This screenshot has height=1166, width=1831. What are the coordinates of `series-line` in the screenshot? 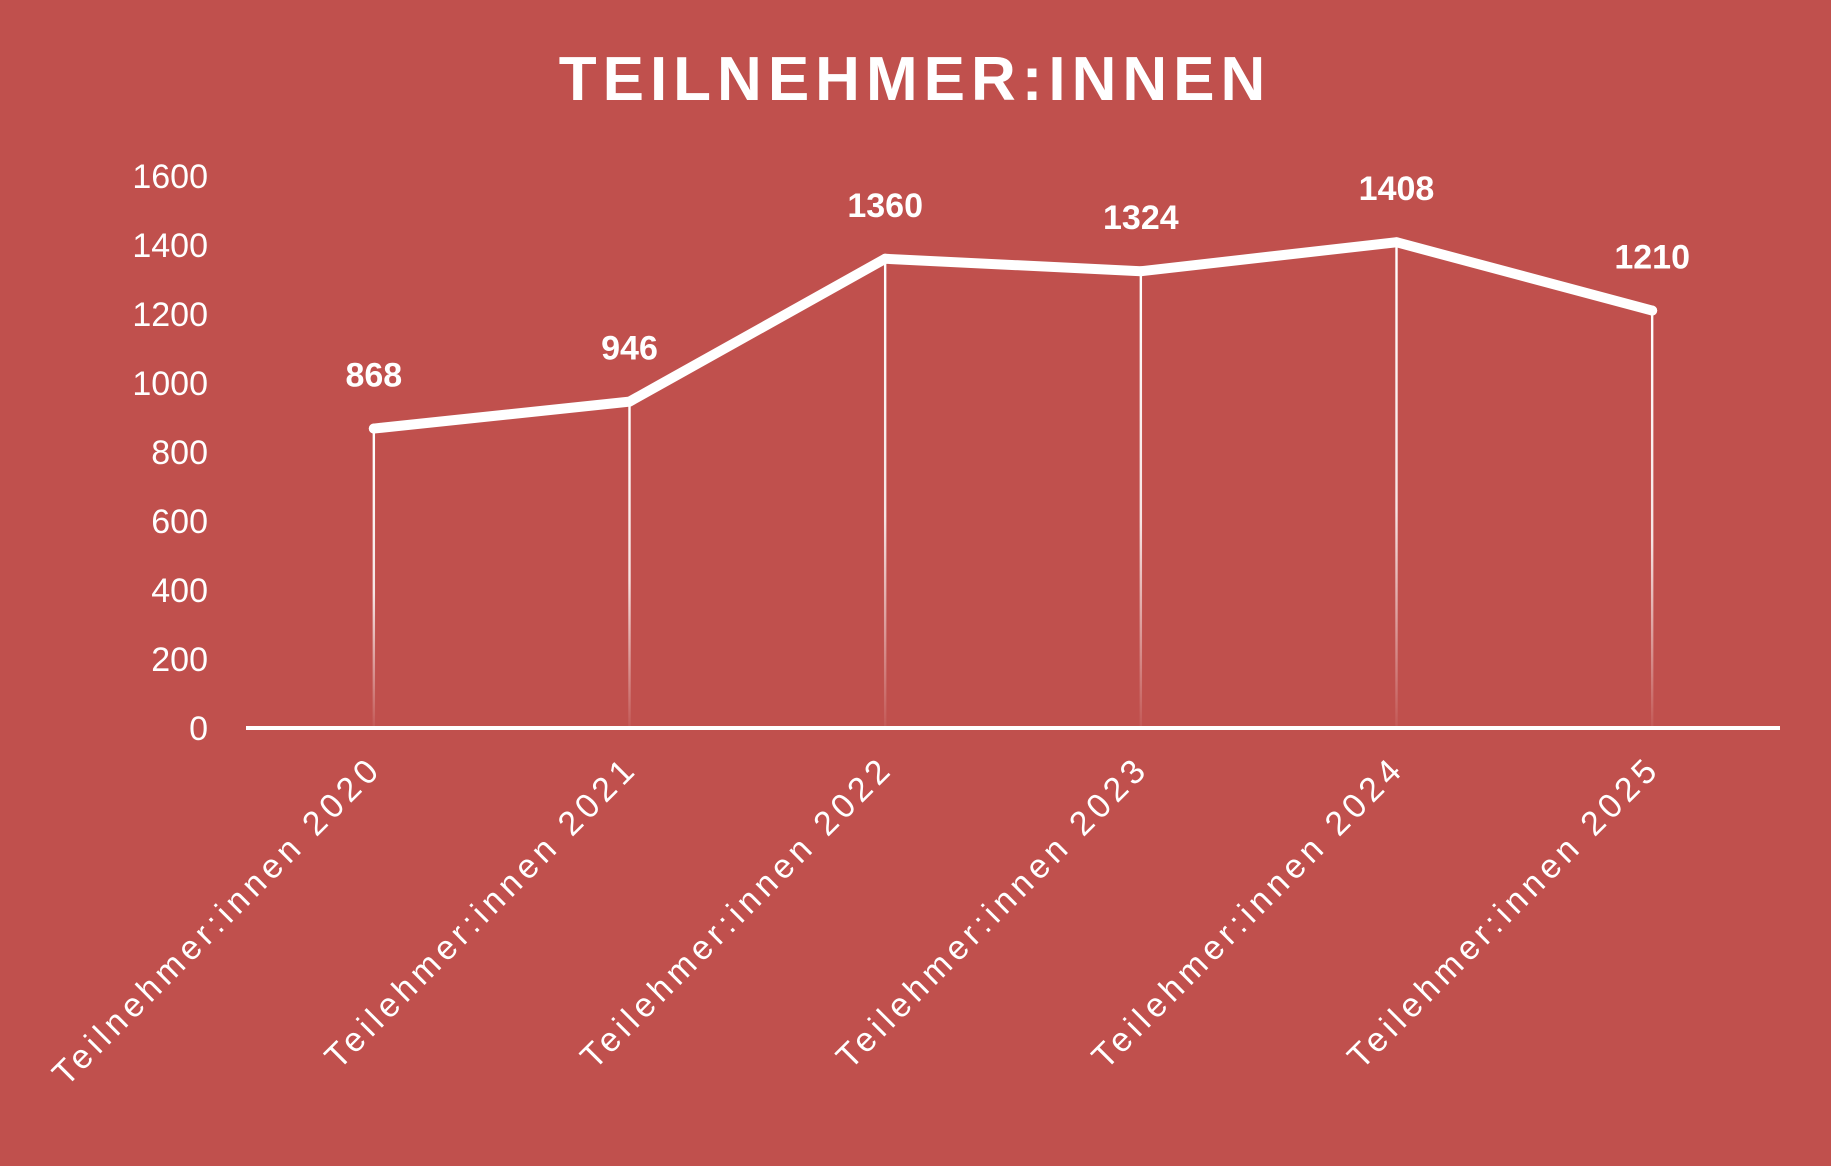 It's located at (1013, 335).